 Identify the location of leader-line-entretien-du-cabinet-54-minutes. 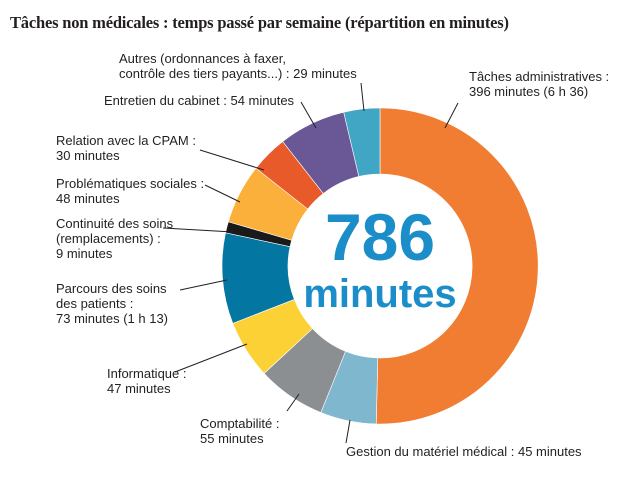
(308, 115).